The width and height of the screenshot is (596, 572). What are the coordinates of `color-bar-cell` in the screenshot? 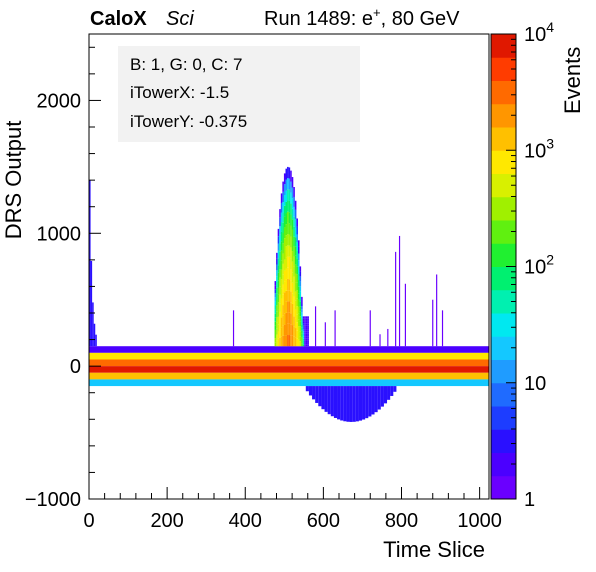 It's located at (503, 69).